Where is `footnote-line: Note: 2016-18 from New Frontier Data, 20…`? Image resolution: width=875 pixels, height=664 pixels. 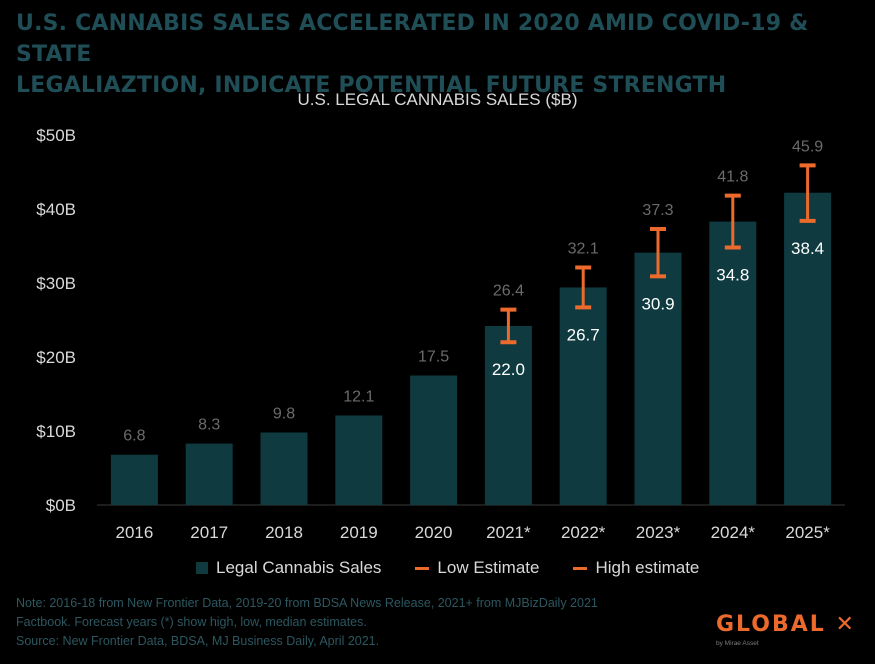
footnote-line: Note: 2016-18 from New Frontier Data, 20… is located at coordinates (307, 603).